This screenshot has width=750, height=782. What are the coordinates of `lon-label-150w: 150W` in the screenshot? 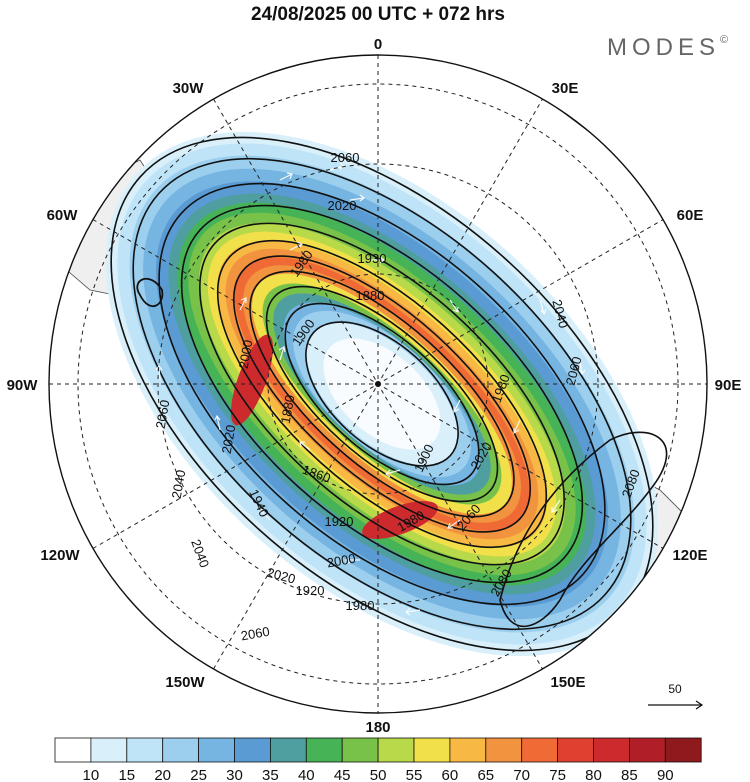 It's located at (185, 682).